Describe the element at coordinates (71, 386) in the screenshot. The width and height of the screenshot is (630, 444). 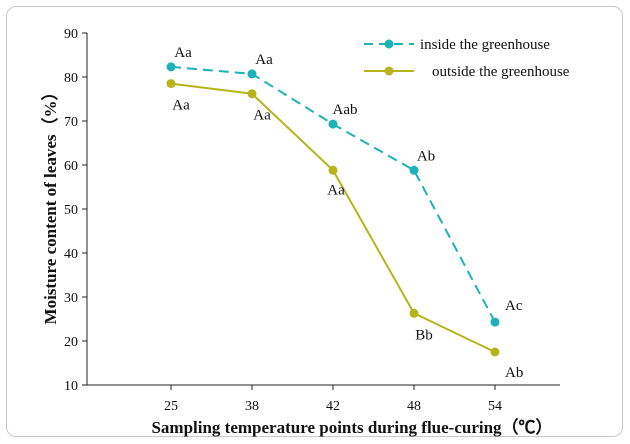
I see `y-tick-label: 10` at that location.